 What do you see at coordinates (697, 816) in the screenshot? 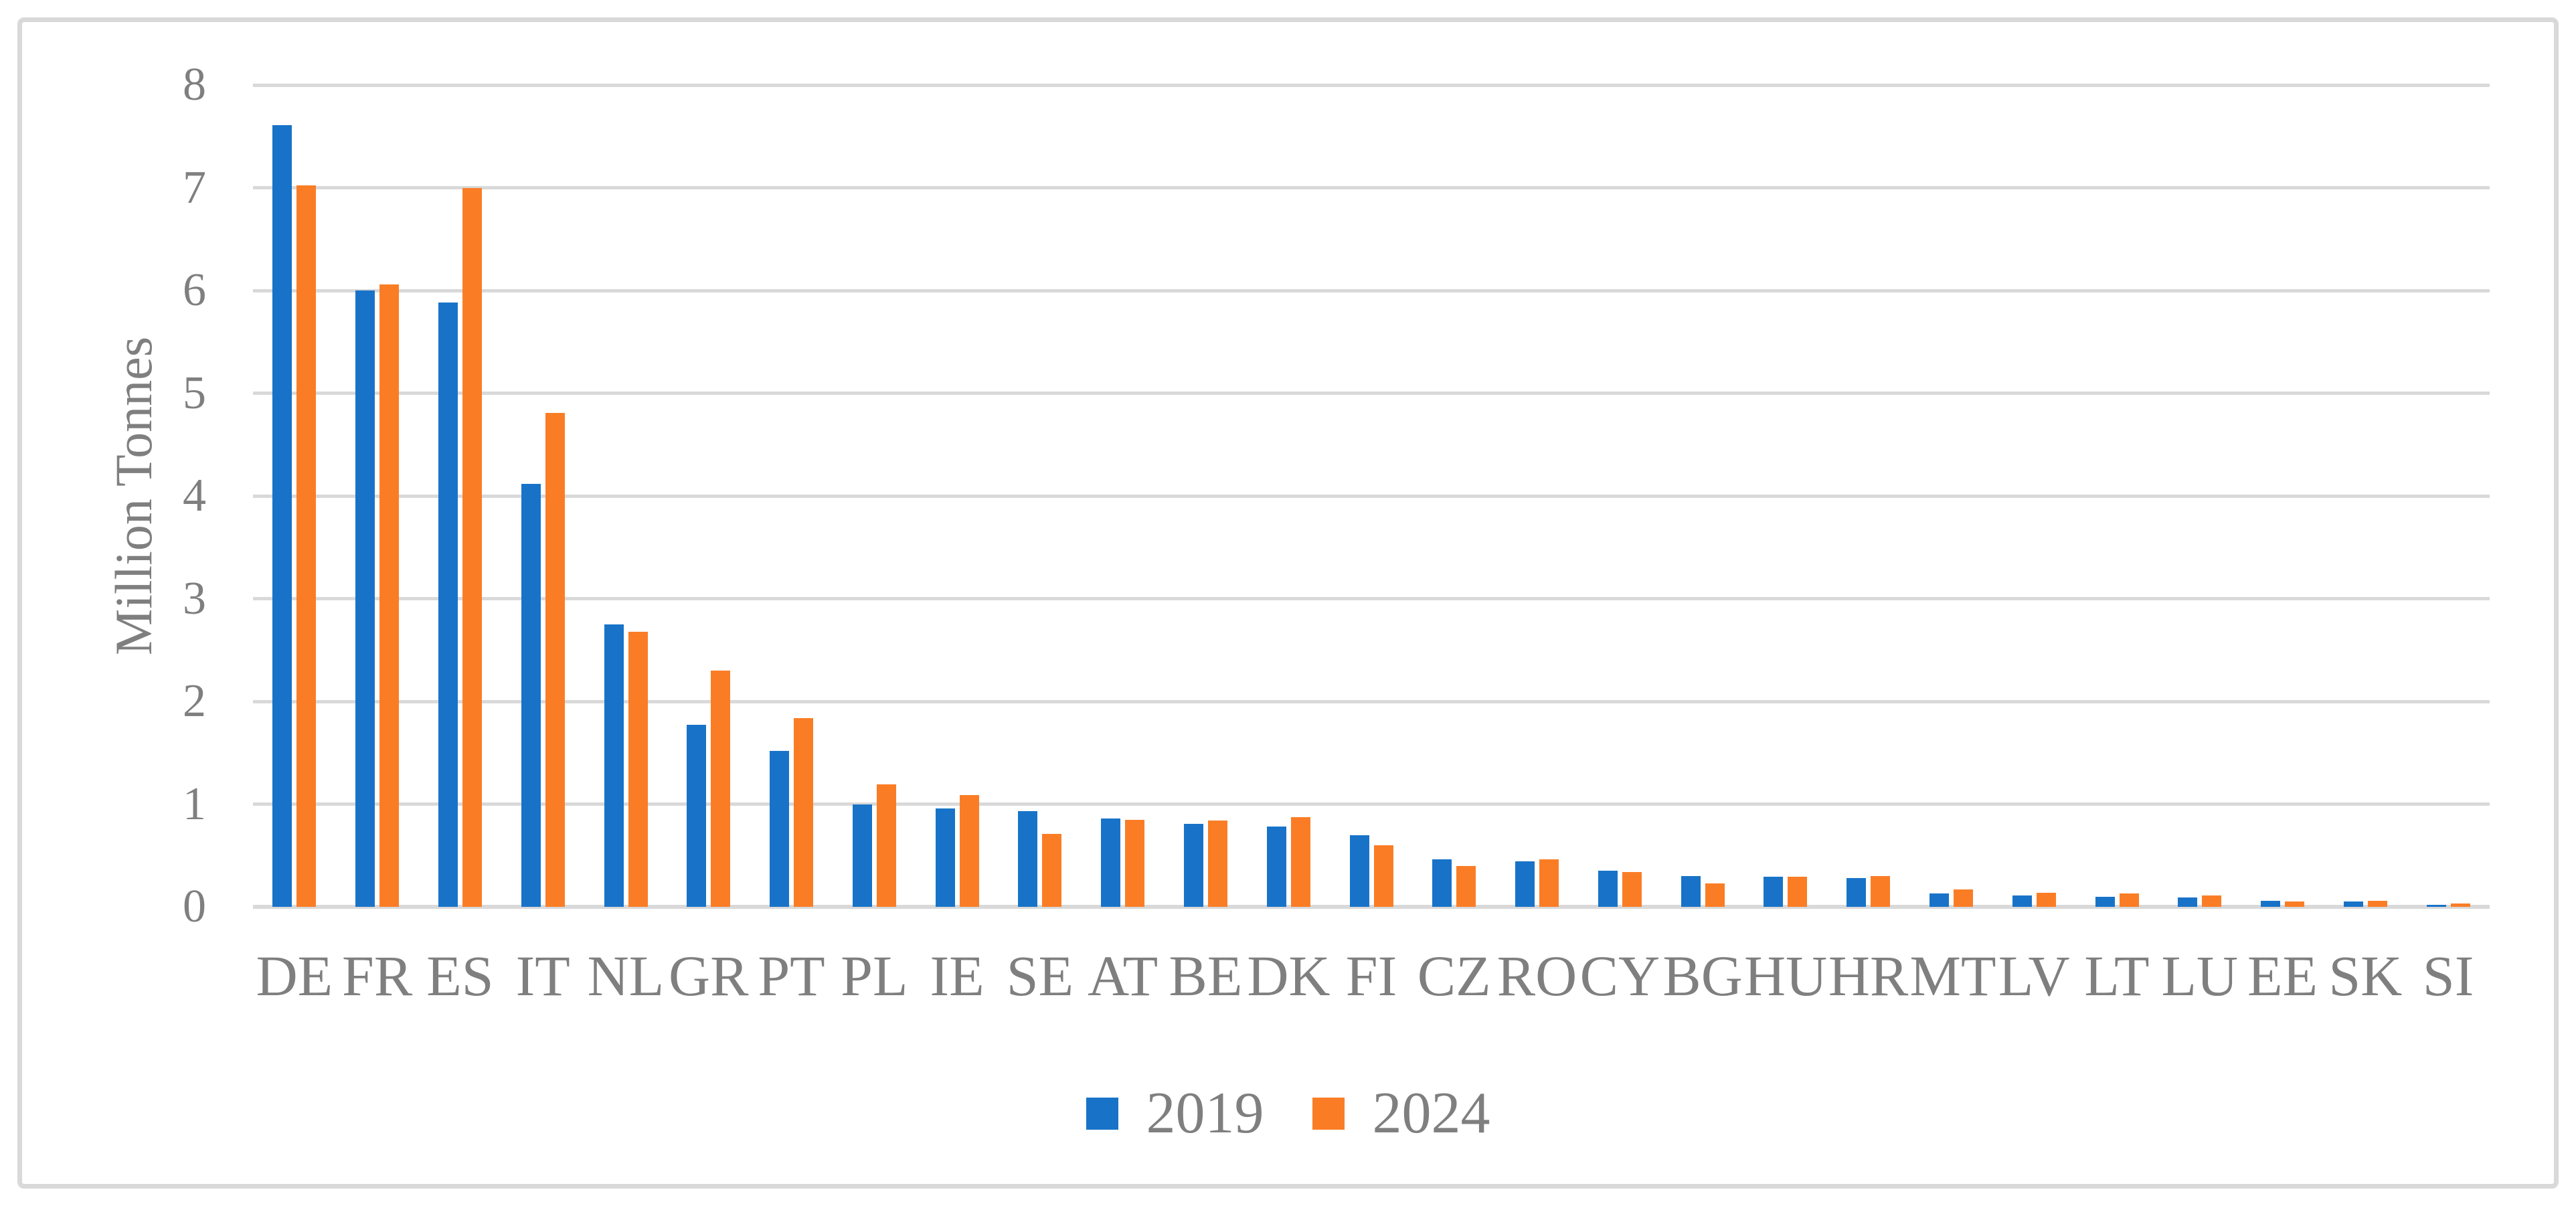
I see `bar-2019-GR` at bounding box center [697, 816].